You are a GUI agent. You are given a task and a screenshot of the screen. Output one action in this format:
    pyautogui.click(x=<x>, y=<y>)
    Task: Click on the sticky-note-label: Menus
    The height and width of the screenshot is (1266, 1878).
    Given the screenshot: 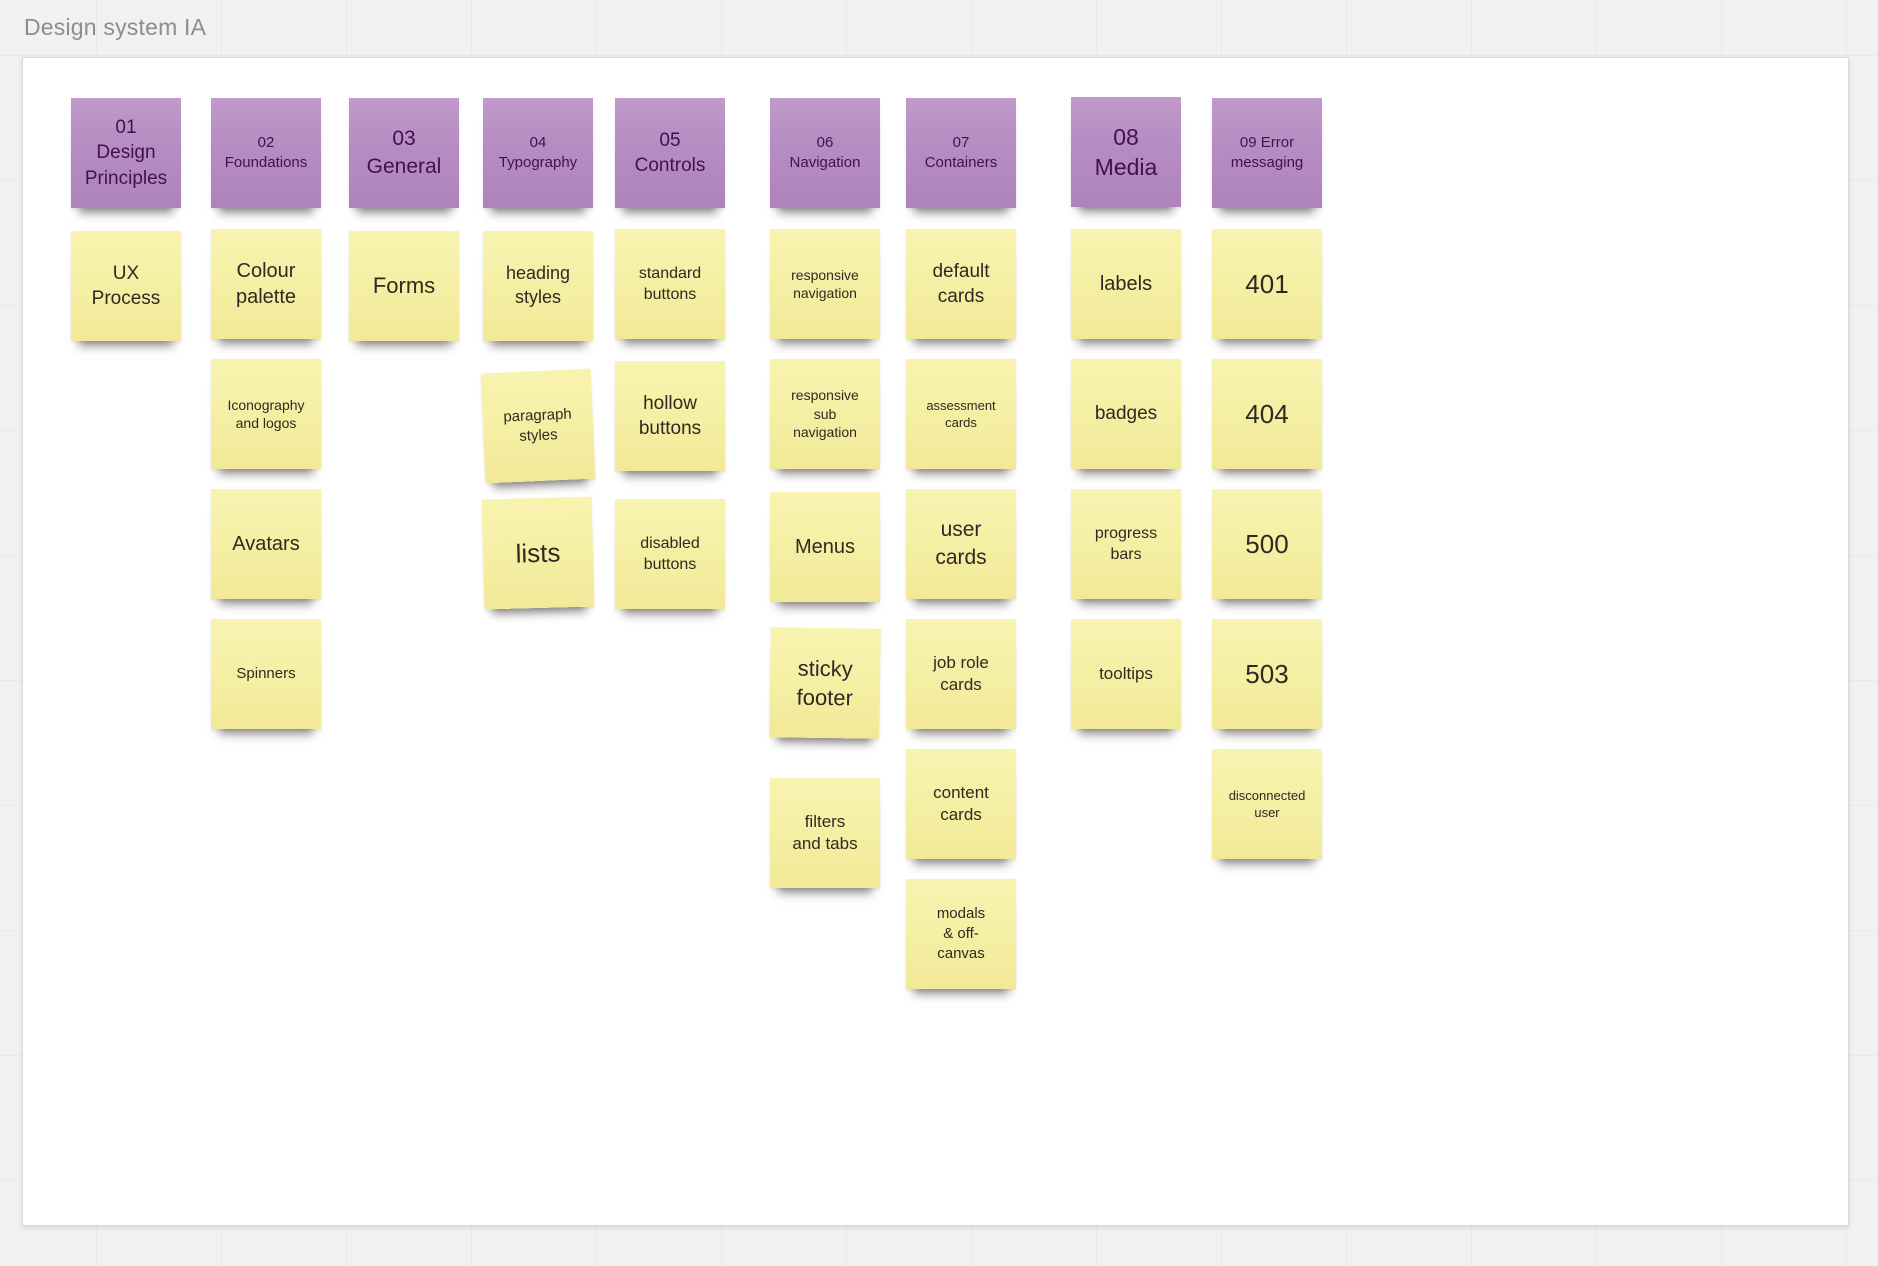 What is the action you would take?
    pyautogui.click(x=825, y=546)
    